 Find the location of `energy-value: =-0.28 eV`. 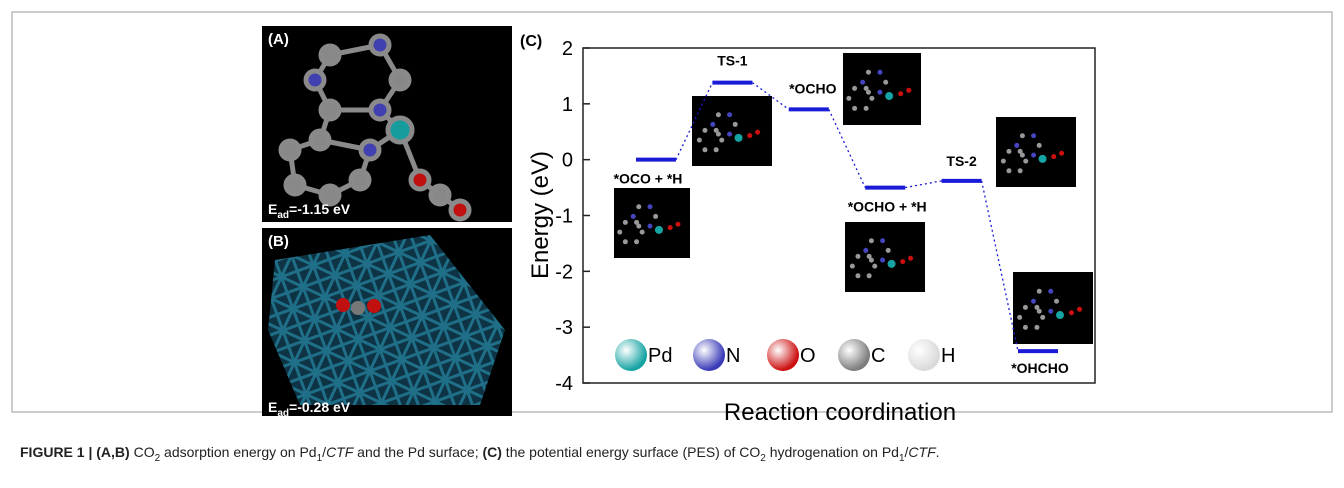

energy-value: =-0.28 eV is located at coordinates (320, 407).